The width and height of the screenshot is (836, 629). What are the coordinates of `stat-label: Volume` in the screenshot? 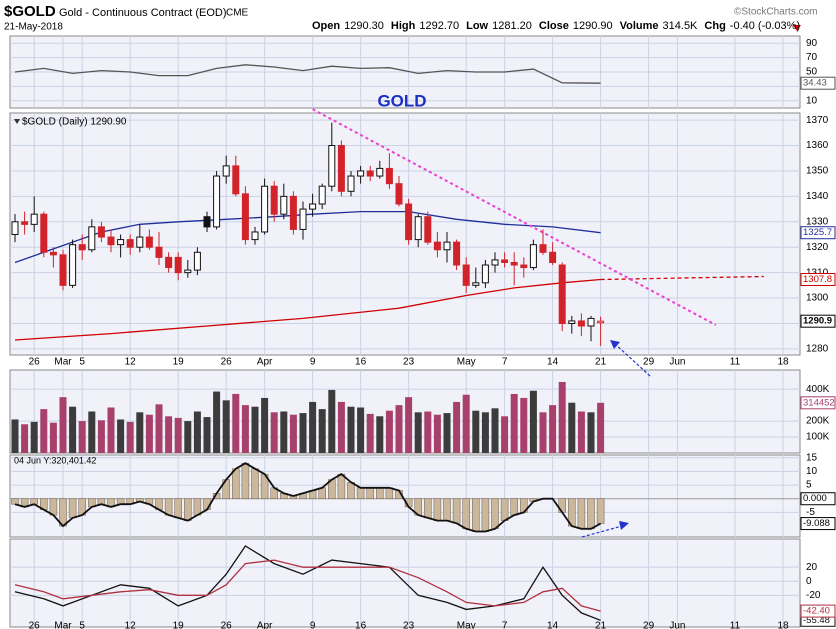 It's located at (639, 26).